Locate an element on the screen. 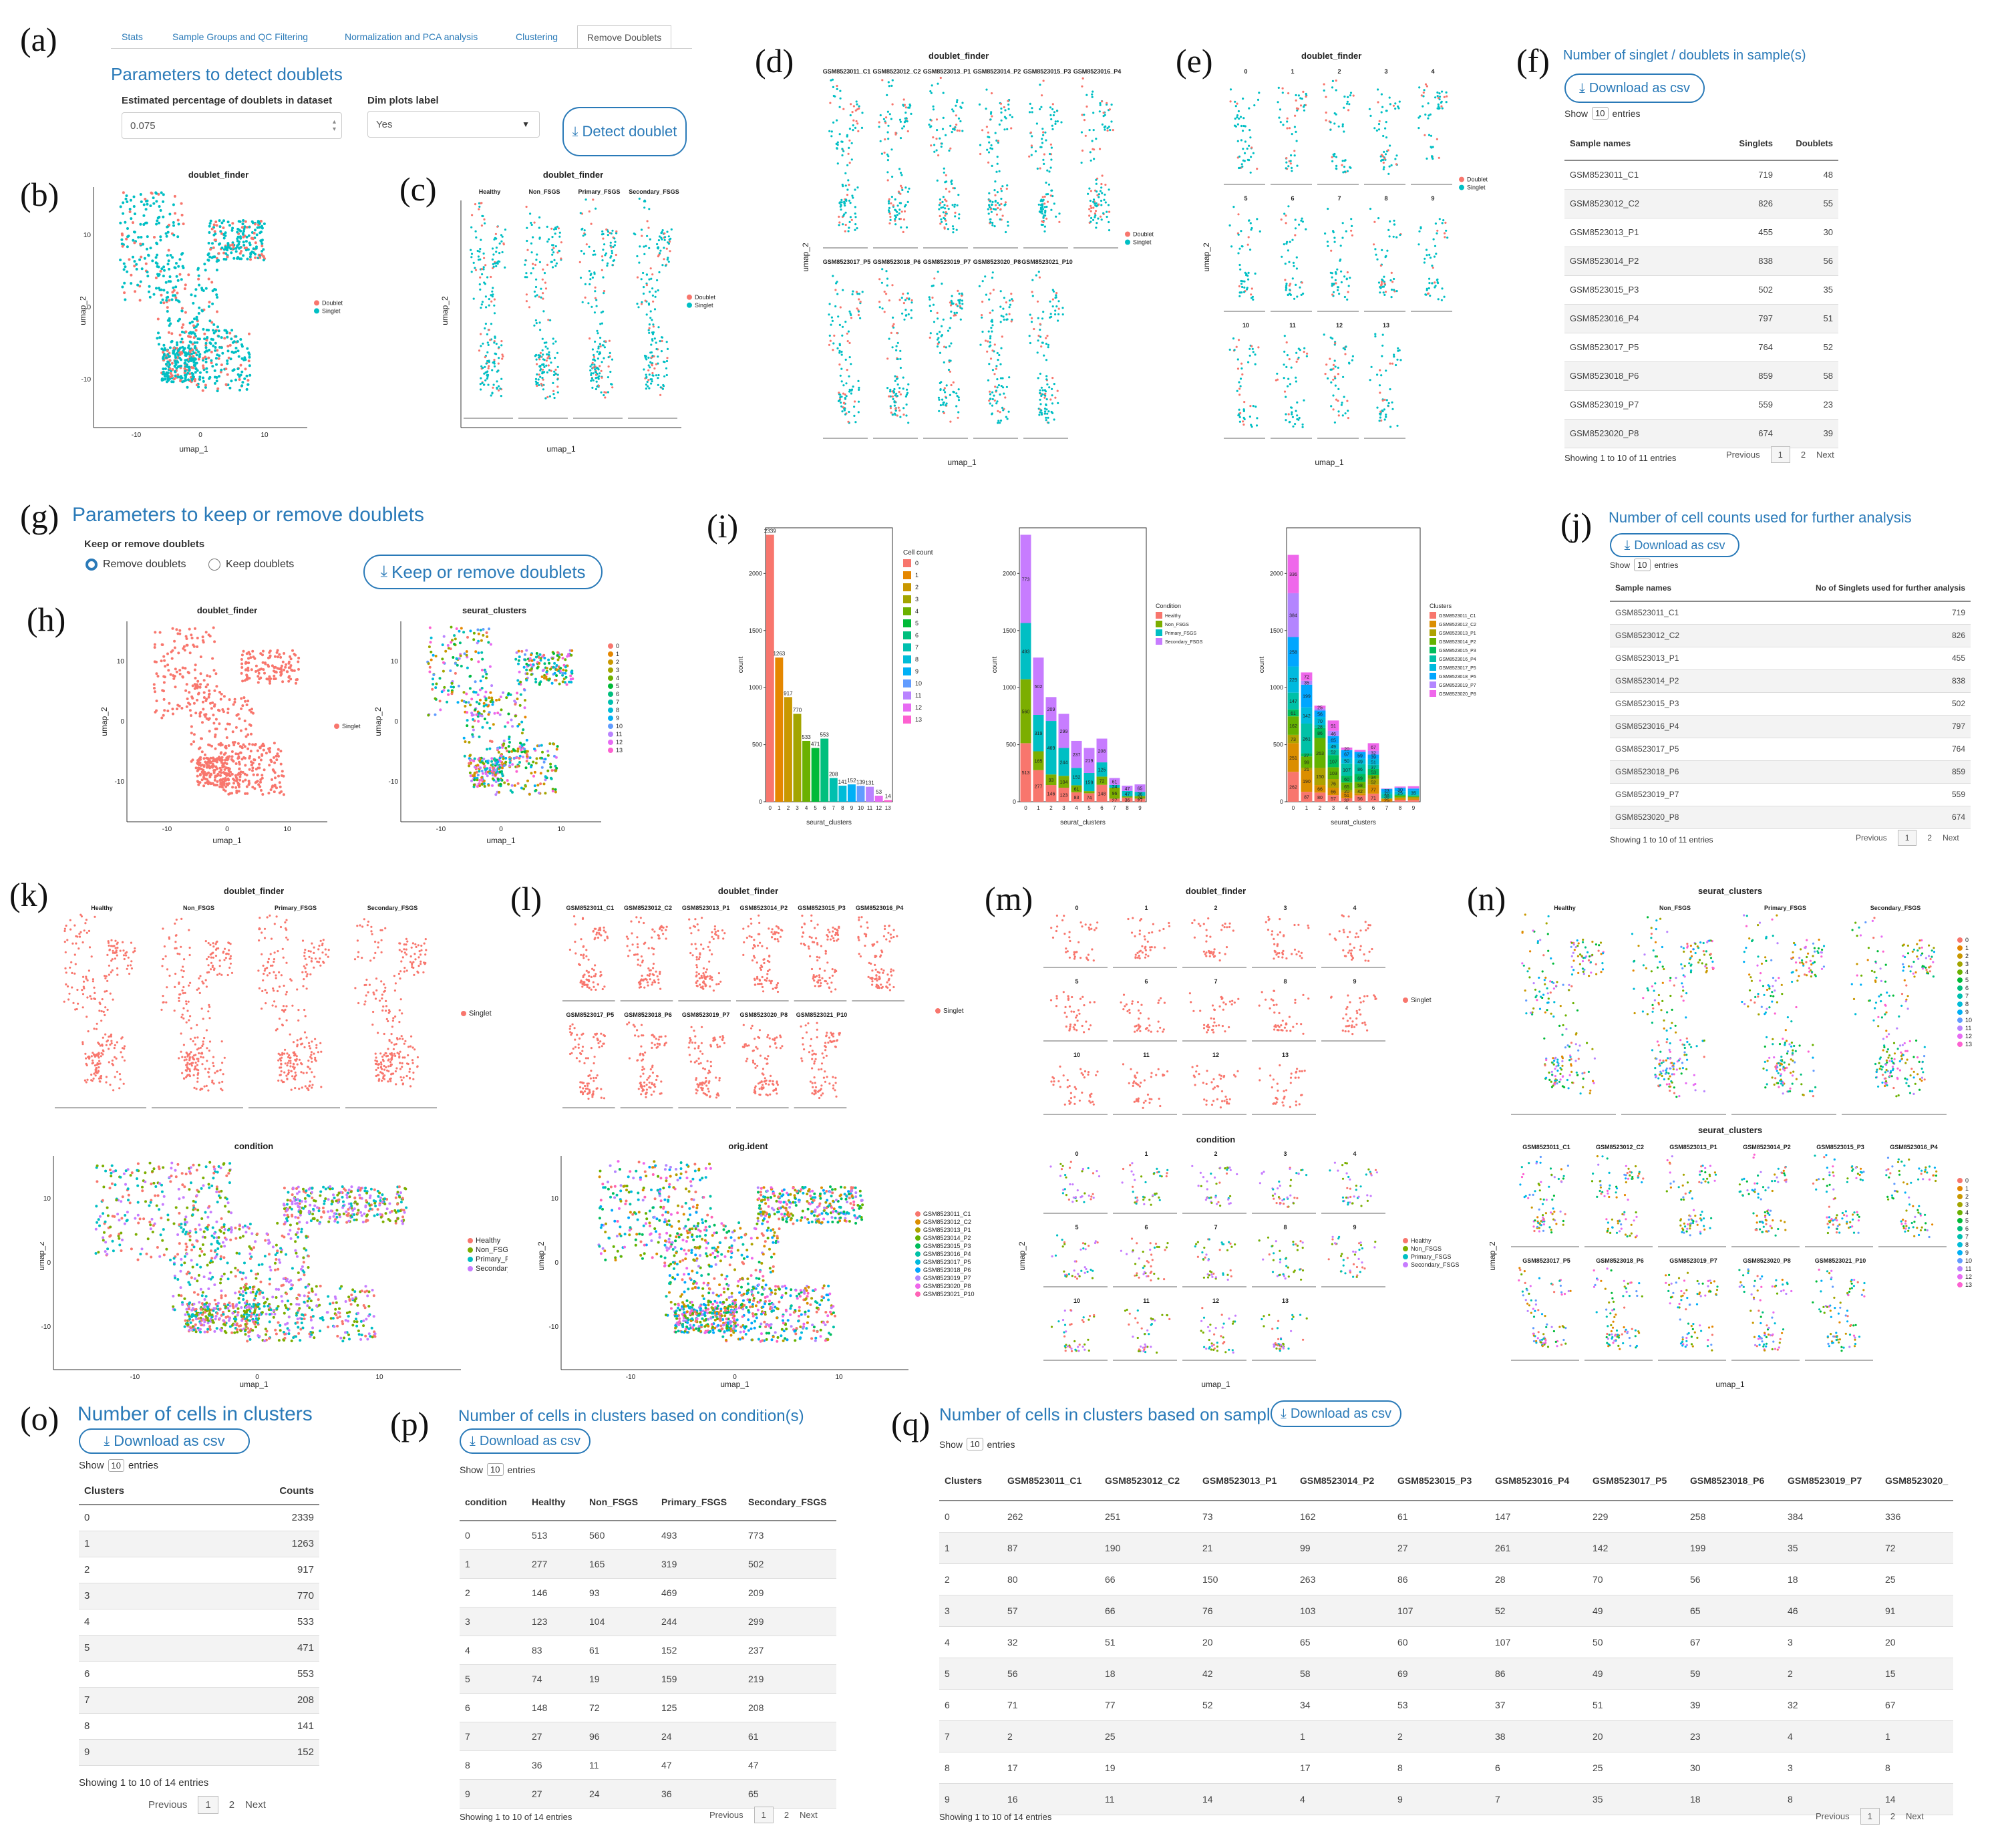 This screenshot has height=1848, width=2004. y-tick-label: 1500 is located at coordinates (1009, 630).